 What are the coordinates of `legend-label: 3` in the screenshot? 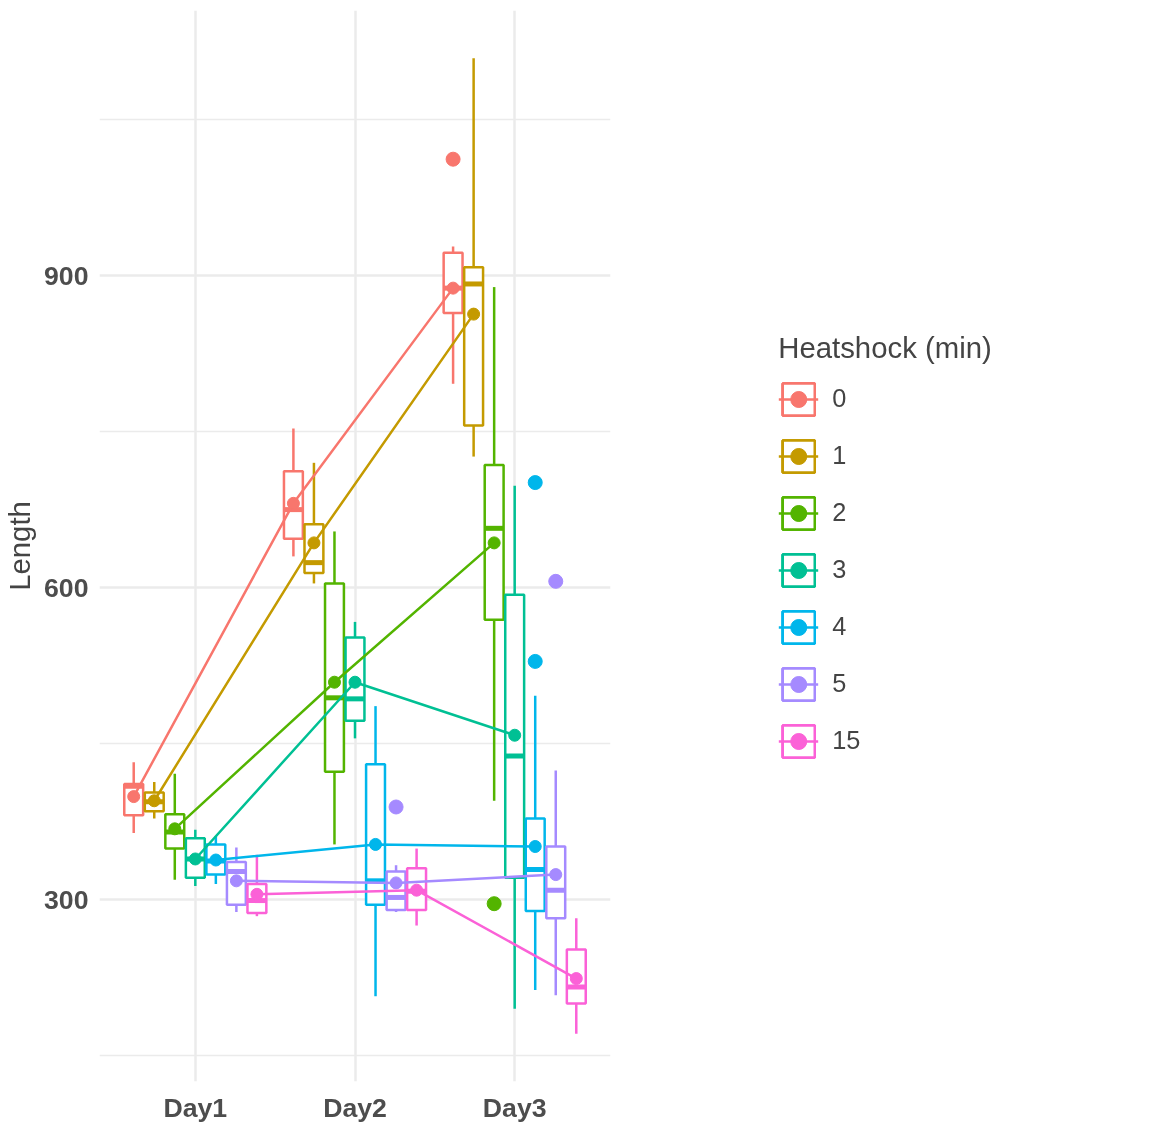 It's located at (840, 569).